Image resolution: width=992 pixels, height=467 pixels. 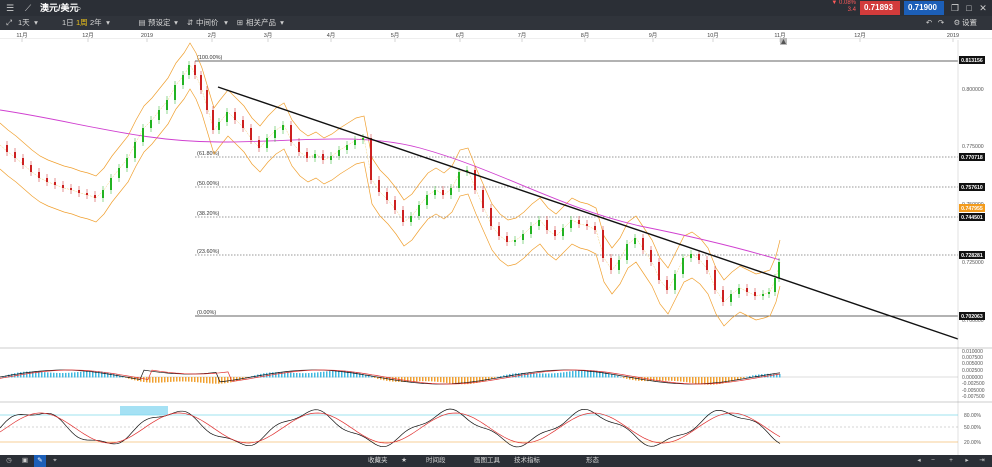 I want to click on indicators-button: 技术指标, so click(x=527, y=460).